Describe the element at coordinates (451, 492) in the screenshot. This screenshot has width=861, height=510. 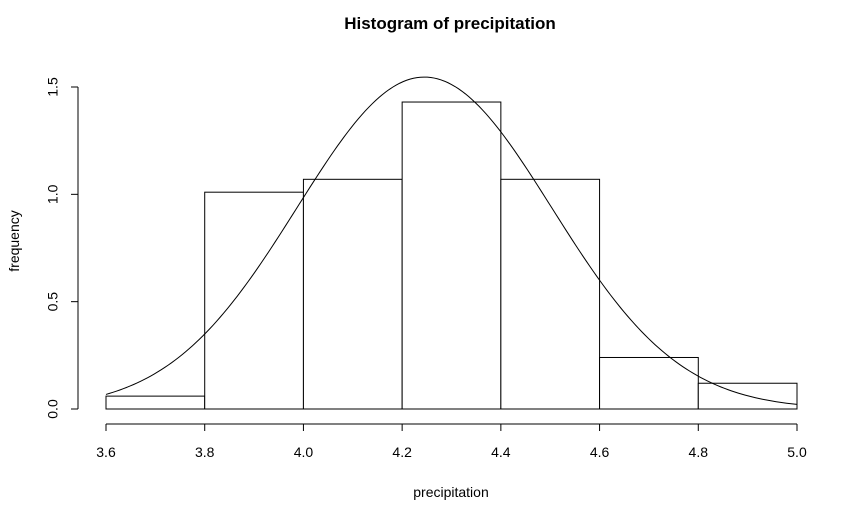
I see `x-axis-label: precipitation` at that location.